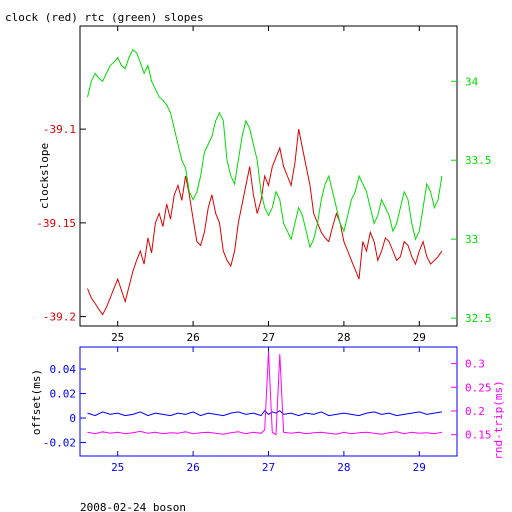 Image resolution: width=512 pixels, height=512 pixels. What do you see at coordinates (498, 419) in the screenshot?
I see `rndtrip-axis-label: rnd-trip(ms)` at bounding box center [498, 419].